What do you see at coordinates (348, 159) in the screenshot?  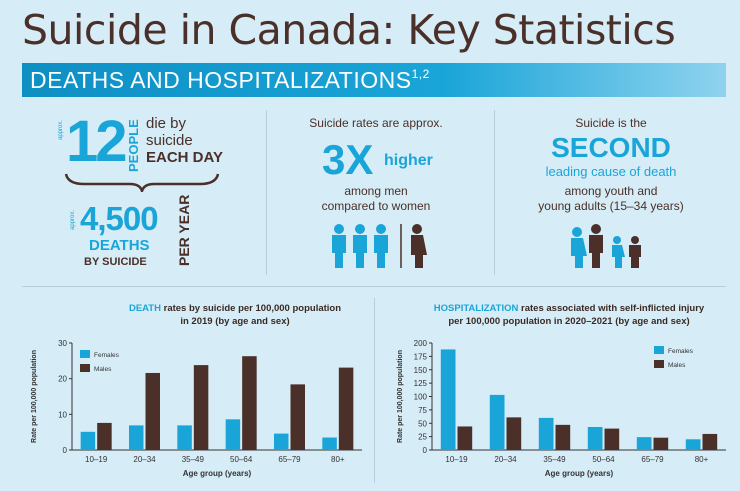 I see `stat-big: 3X` at bounding box center [348, 159].